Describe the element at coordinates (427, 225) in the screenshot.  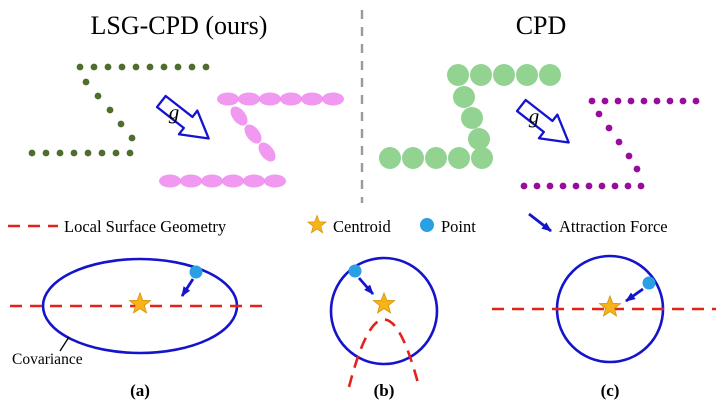
I see `point-icon` at that location.